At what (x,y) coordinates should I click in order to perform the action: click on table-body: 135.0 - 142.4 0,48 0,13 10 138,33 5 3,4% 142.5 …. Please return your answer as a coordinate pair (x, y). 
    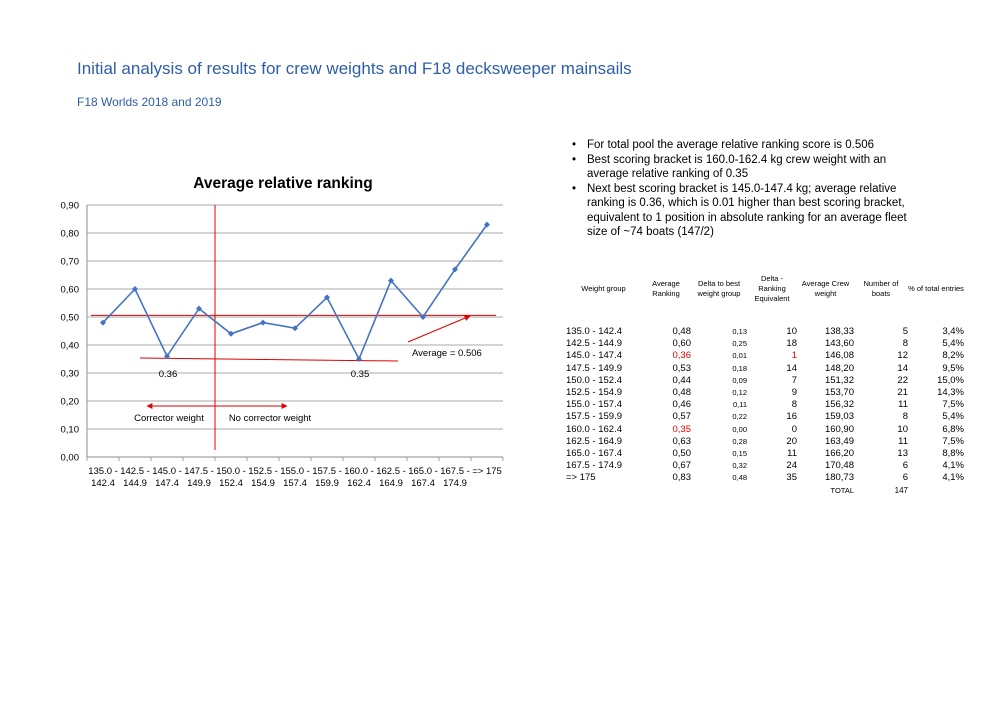
    Looking at the image, I should click on (765, 405).